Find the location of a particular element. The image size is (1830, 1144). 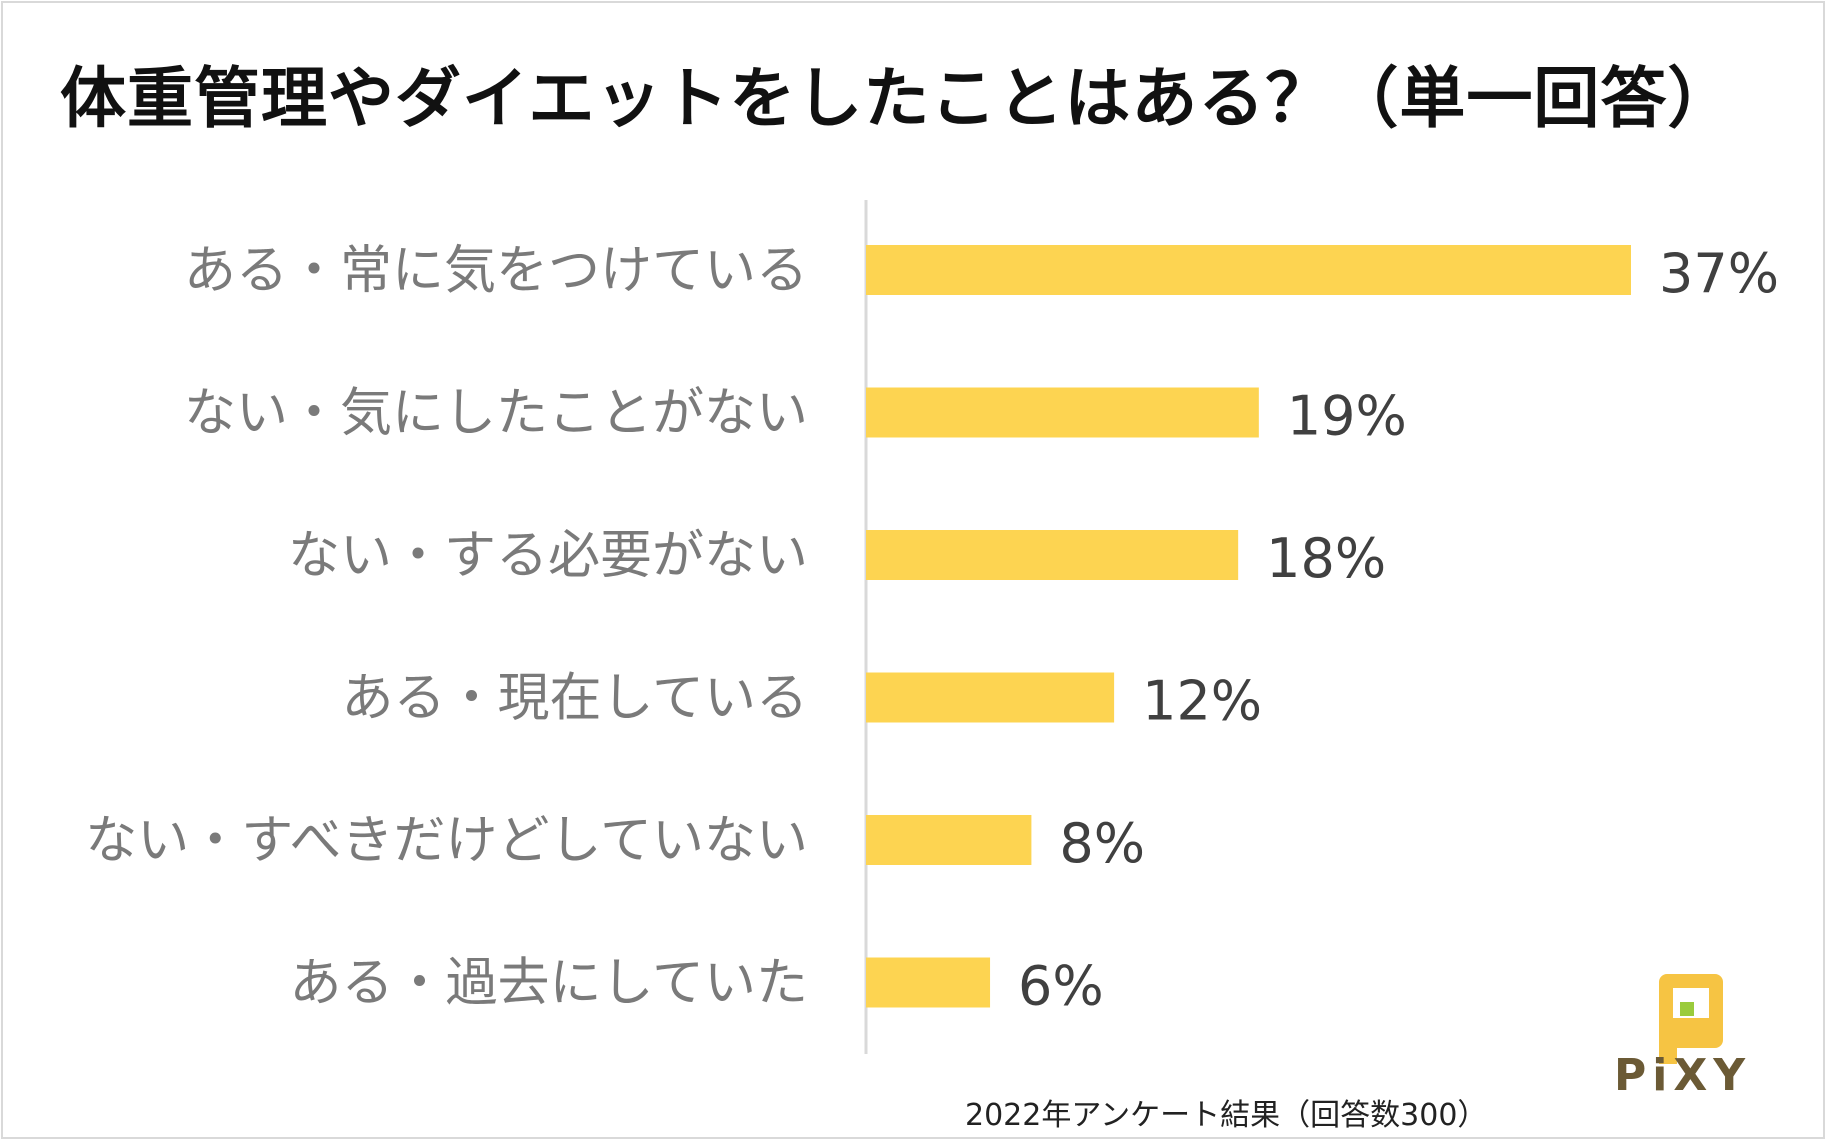

category-label-2: ない・気にしたことがない is located at coordinates (496, 414).